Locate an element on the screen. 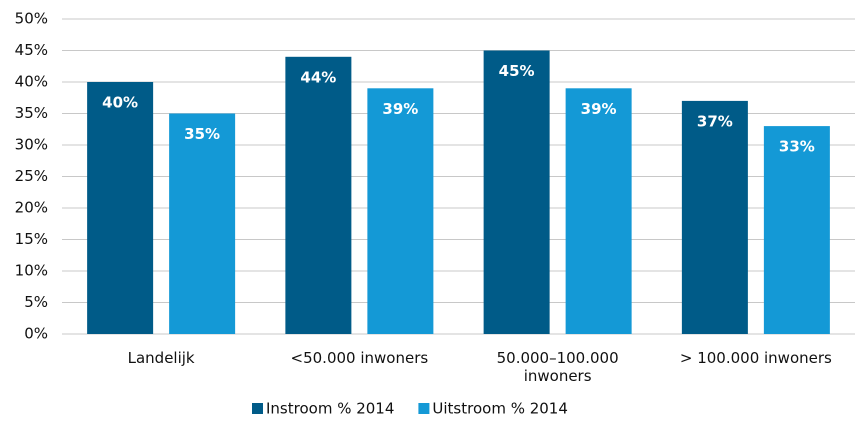  x-tick-label: <50.000 inwoners is located at coordinates (359, 358).